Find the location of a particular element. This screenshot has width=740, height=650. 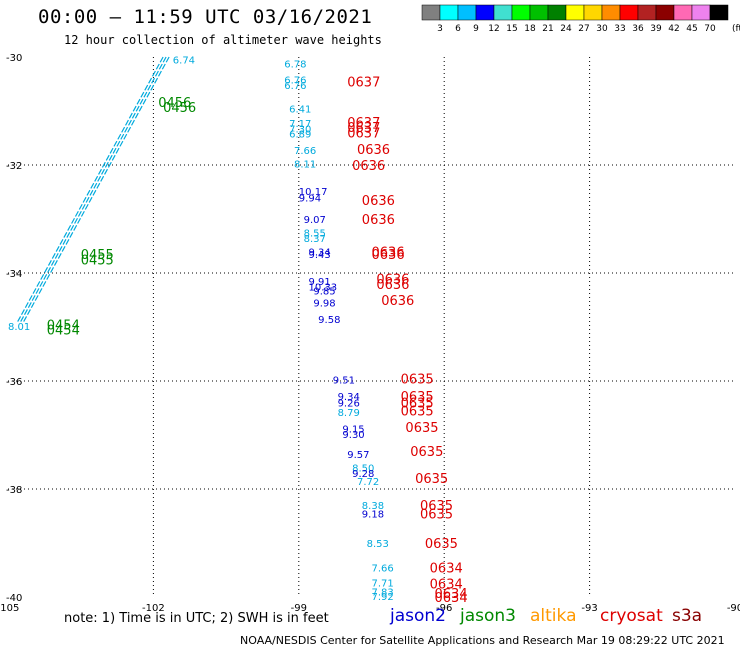

swh-value: 6.89 is located at coordinates (300, 135).